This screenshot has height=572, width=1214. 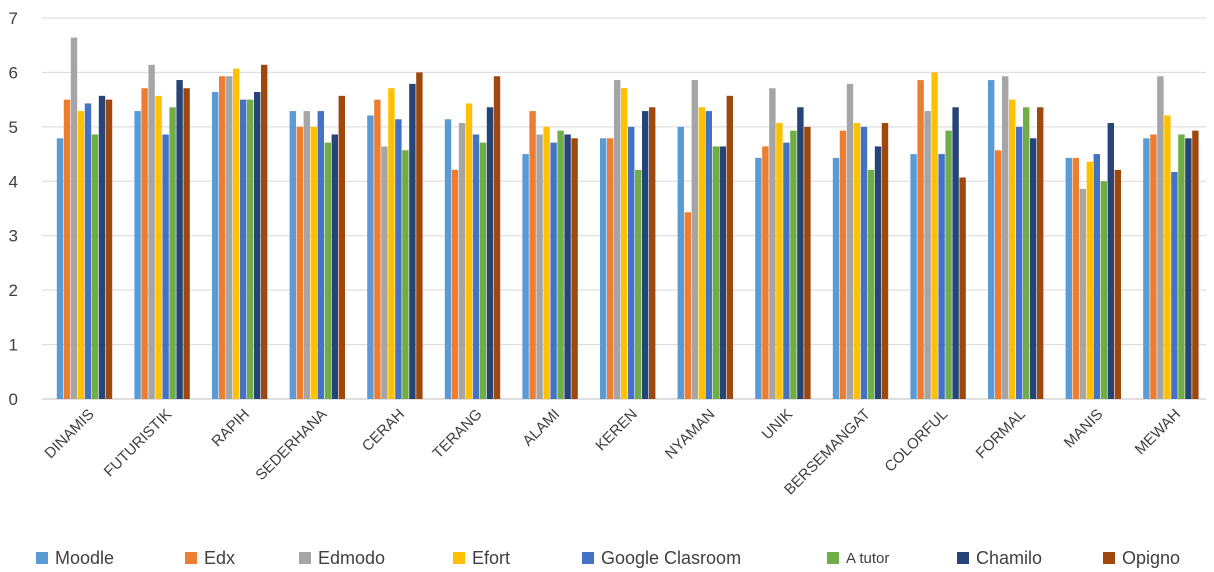 I want to click on legend-item-efort: Efort, so click(x=481, y=558).